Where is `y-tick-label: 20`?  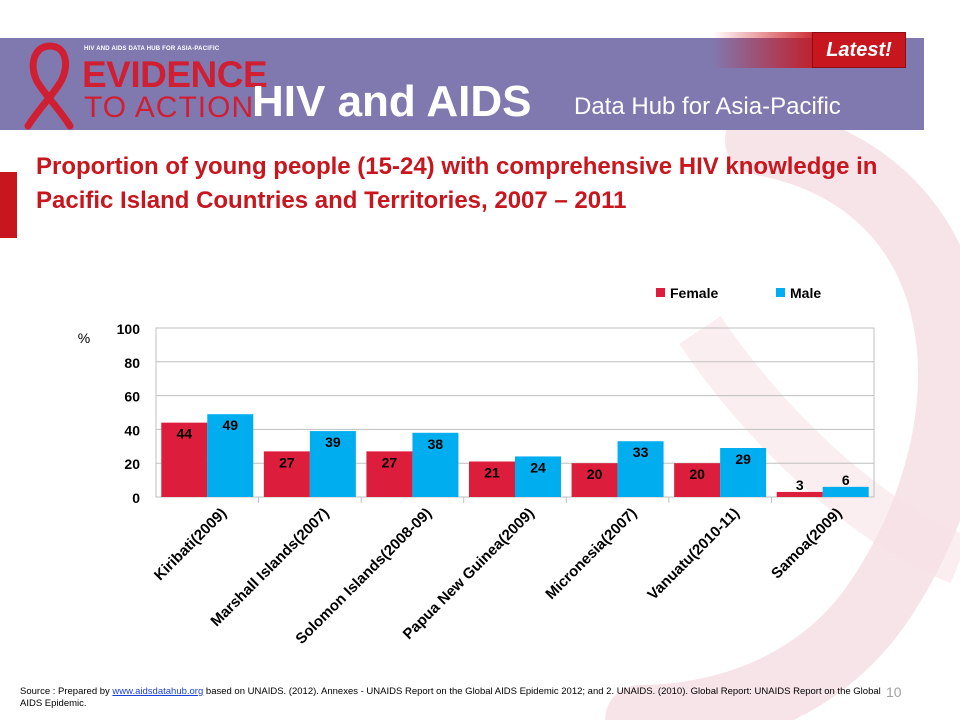
y-tick-label: 20 is located at coordinates (132, 464).